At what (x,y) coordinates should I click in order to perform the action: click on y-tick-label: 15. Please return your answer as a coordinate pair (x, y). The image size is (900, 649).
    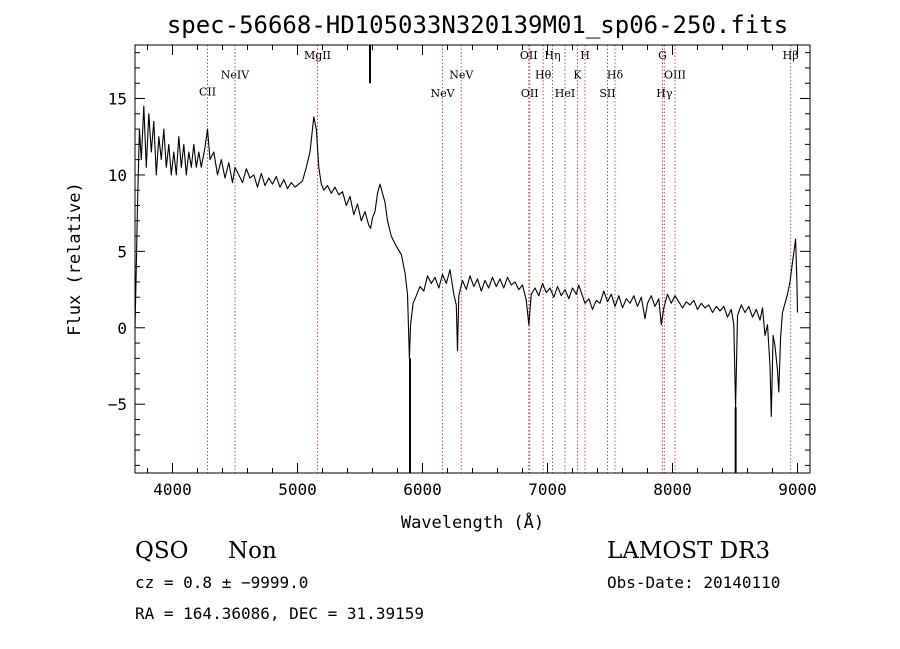
    Looking at the image, I should click on (117, 99).